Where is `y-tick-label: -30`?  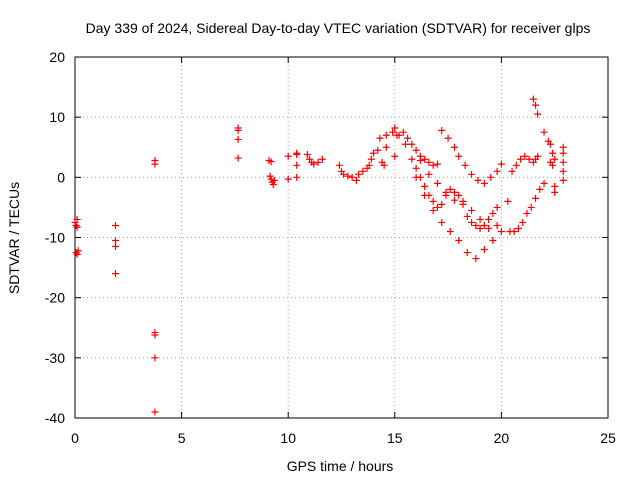 y-tick-label: -30 is located at coordinates (55, 358).